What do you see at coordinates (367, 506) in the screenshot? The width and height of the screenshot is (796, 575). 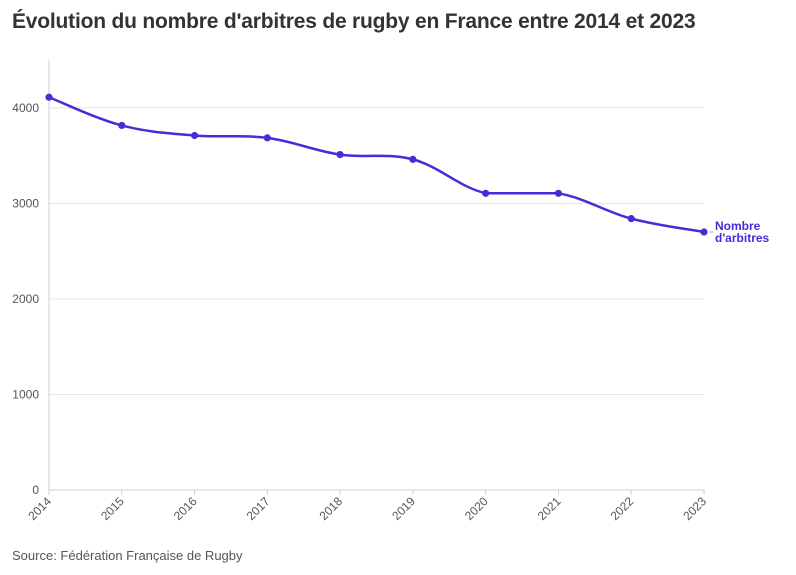 I see `x-axis-ticks: 2014 2015 2016 2017 2018 2019 2020 2021 2022 2023` at bounding box center [367, 506].